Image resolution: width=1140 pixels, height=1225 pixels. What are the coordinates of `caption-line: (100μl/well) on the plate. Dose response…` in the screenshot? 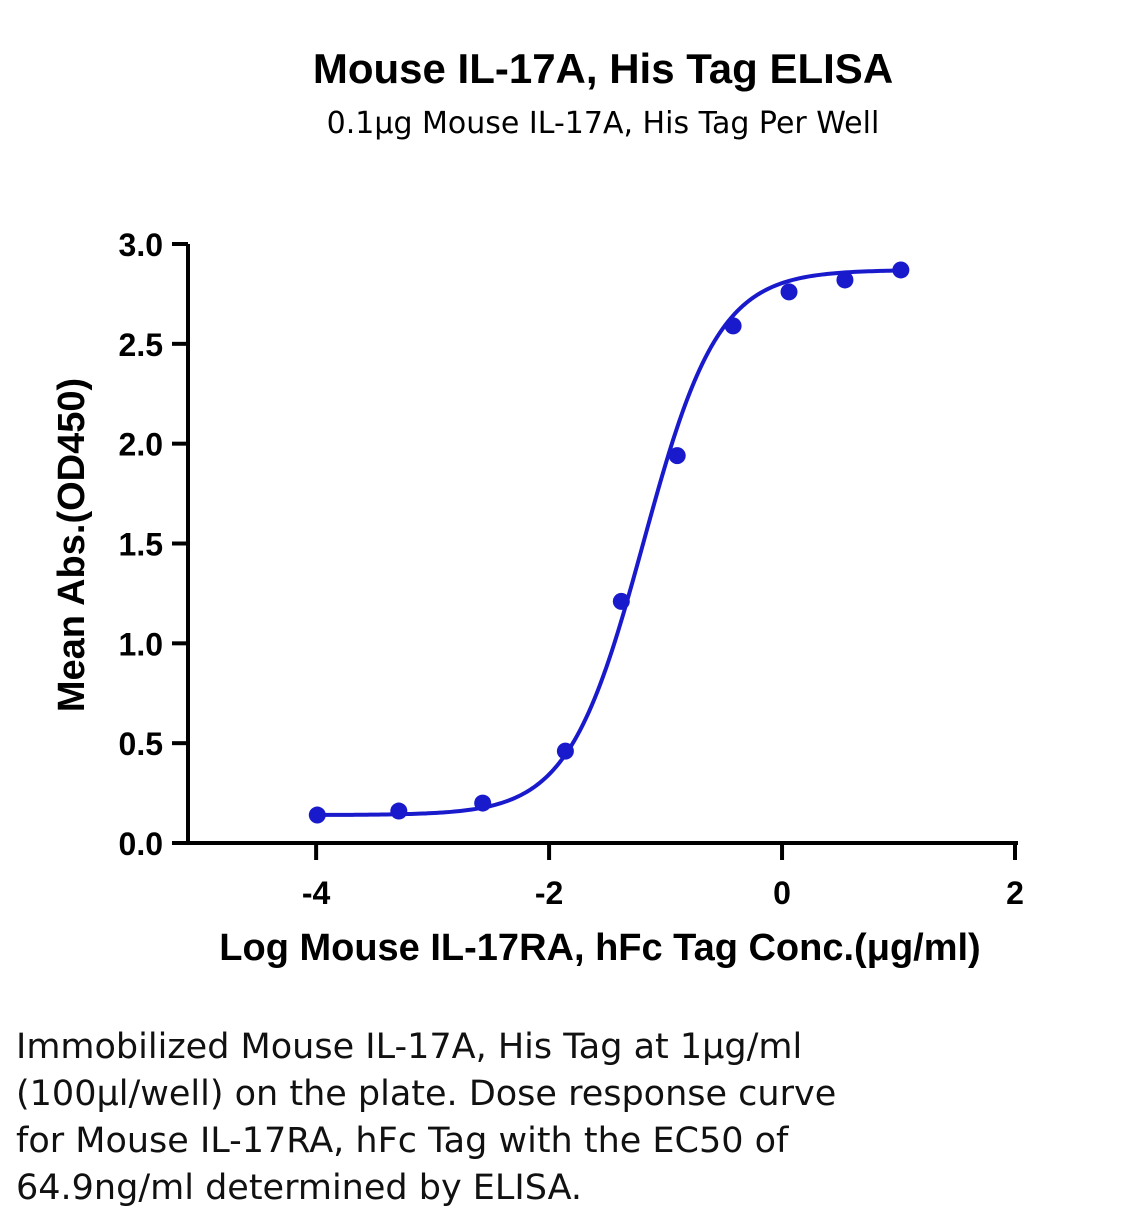 It's located at (426, 1094).